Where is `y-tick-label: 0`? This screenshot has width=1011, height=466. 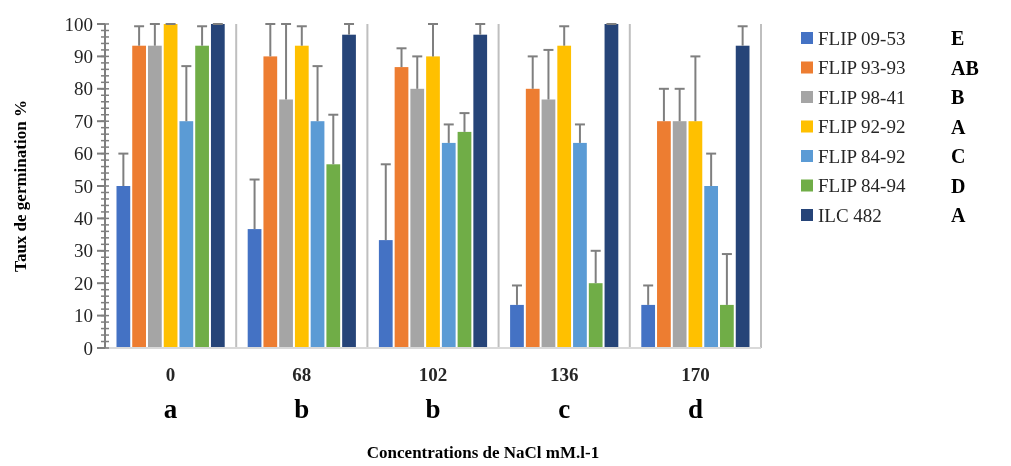
y-tick-label: 0 is located at coordinates (88, 348).